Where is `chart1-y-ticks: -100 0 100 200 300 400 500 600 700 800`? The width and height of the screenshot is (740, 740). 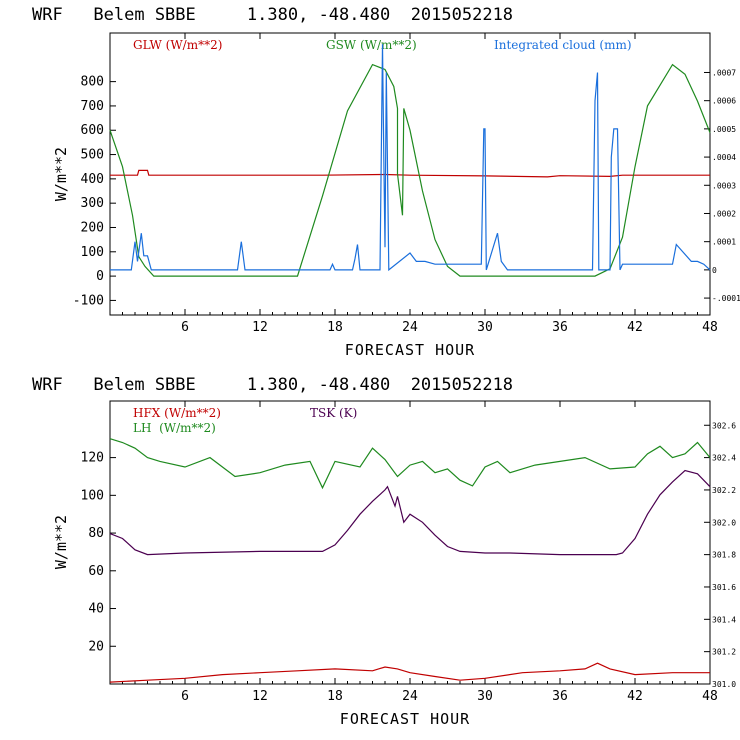 chart1-y-ticks: -100 0 100 200 300 400 500 600 700 800 is located at coordinates (94, 191).